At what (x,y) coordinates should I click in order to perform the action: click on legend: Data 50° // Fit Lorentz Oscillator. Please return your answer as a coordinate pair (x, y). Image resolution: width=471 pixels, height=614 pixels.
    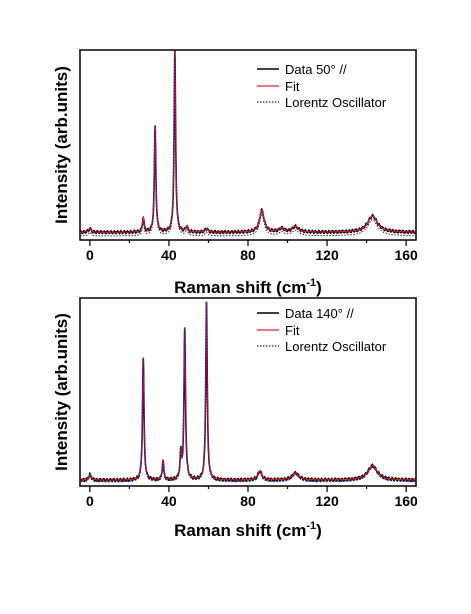
    Looking at the image, I should click on (322, 86).